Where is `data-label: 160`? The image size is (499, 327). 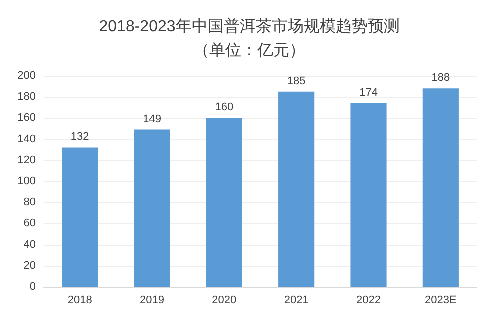 data-label: 160 is located at coordinates (224, 108).